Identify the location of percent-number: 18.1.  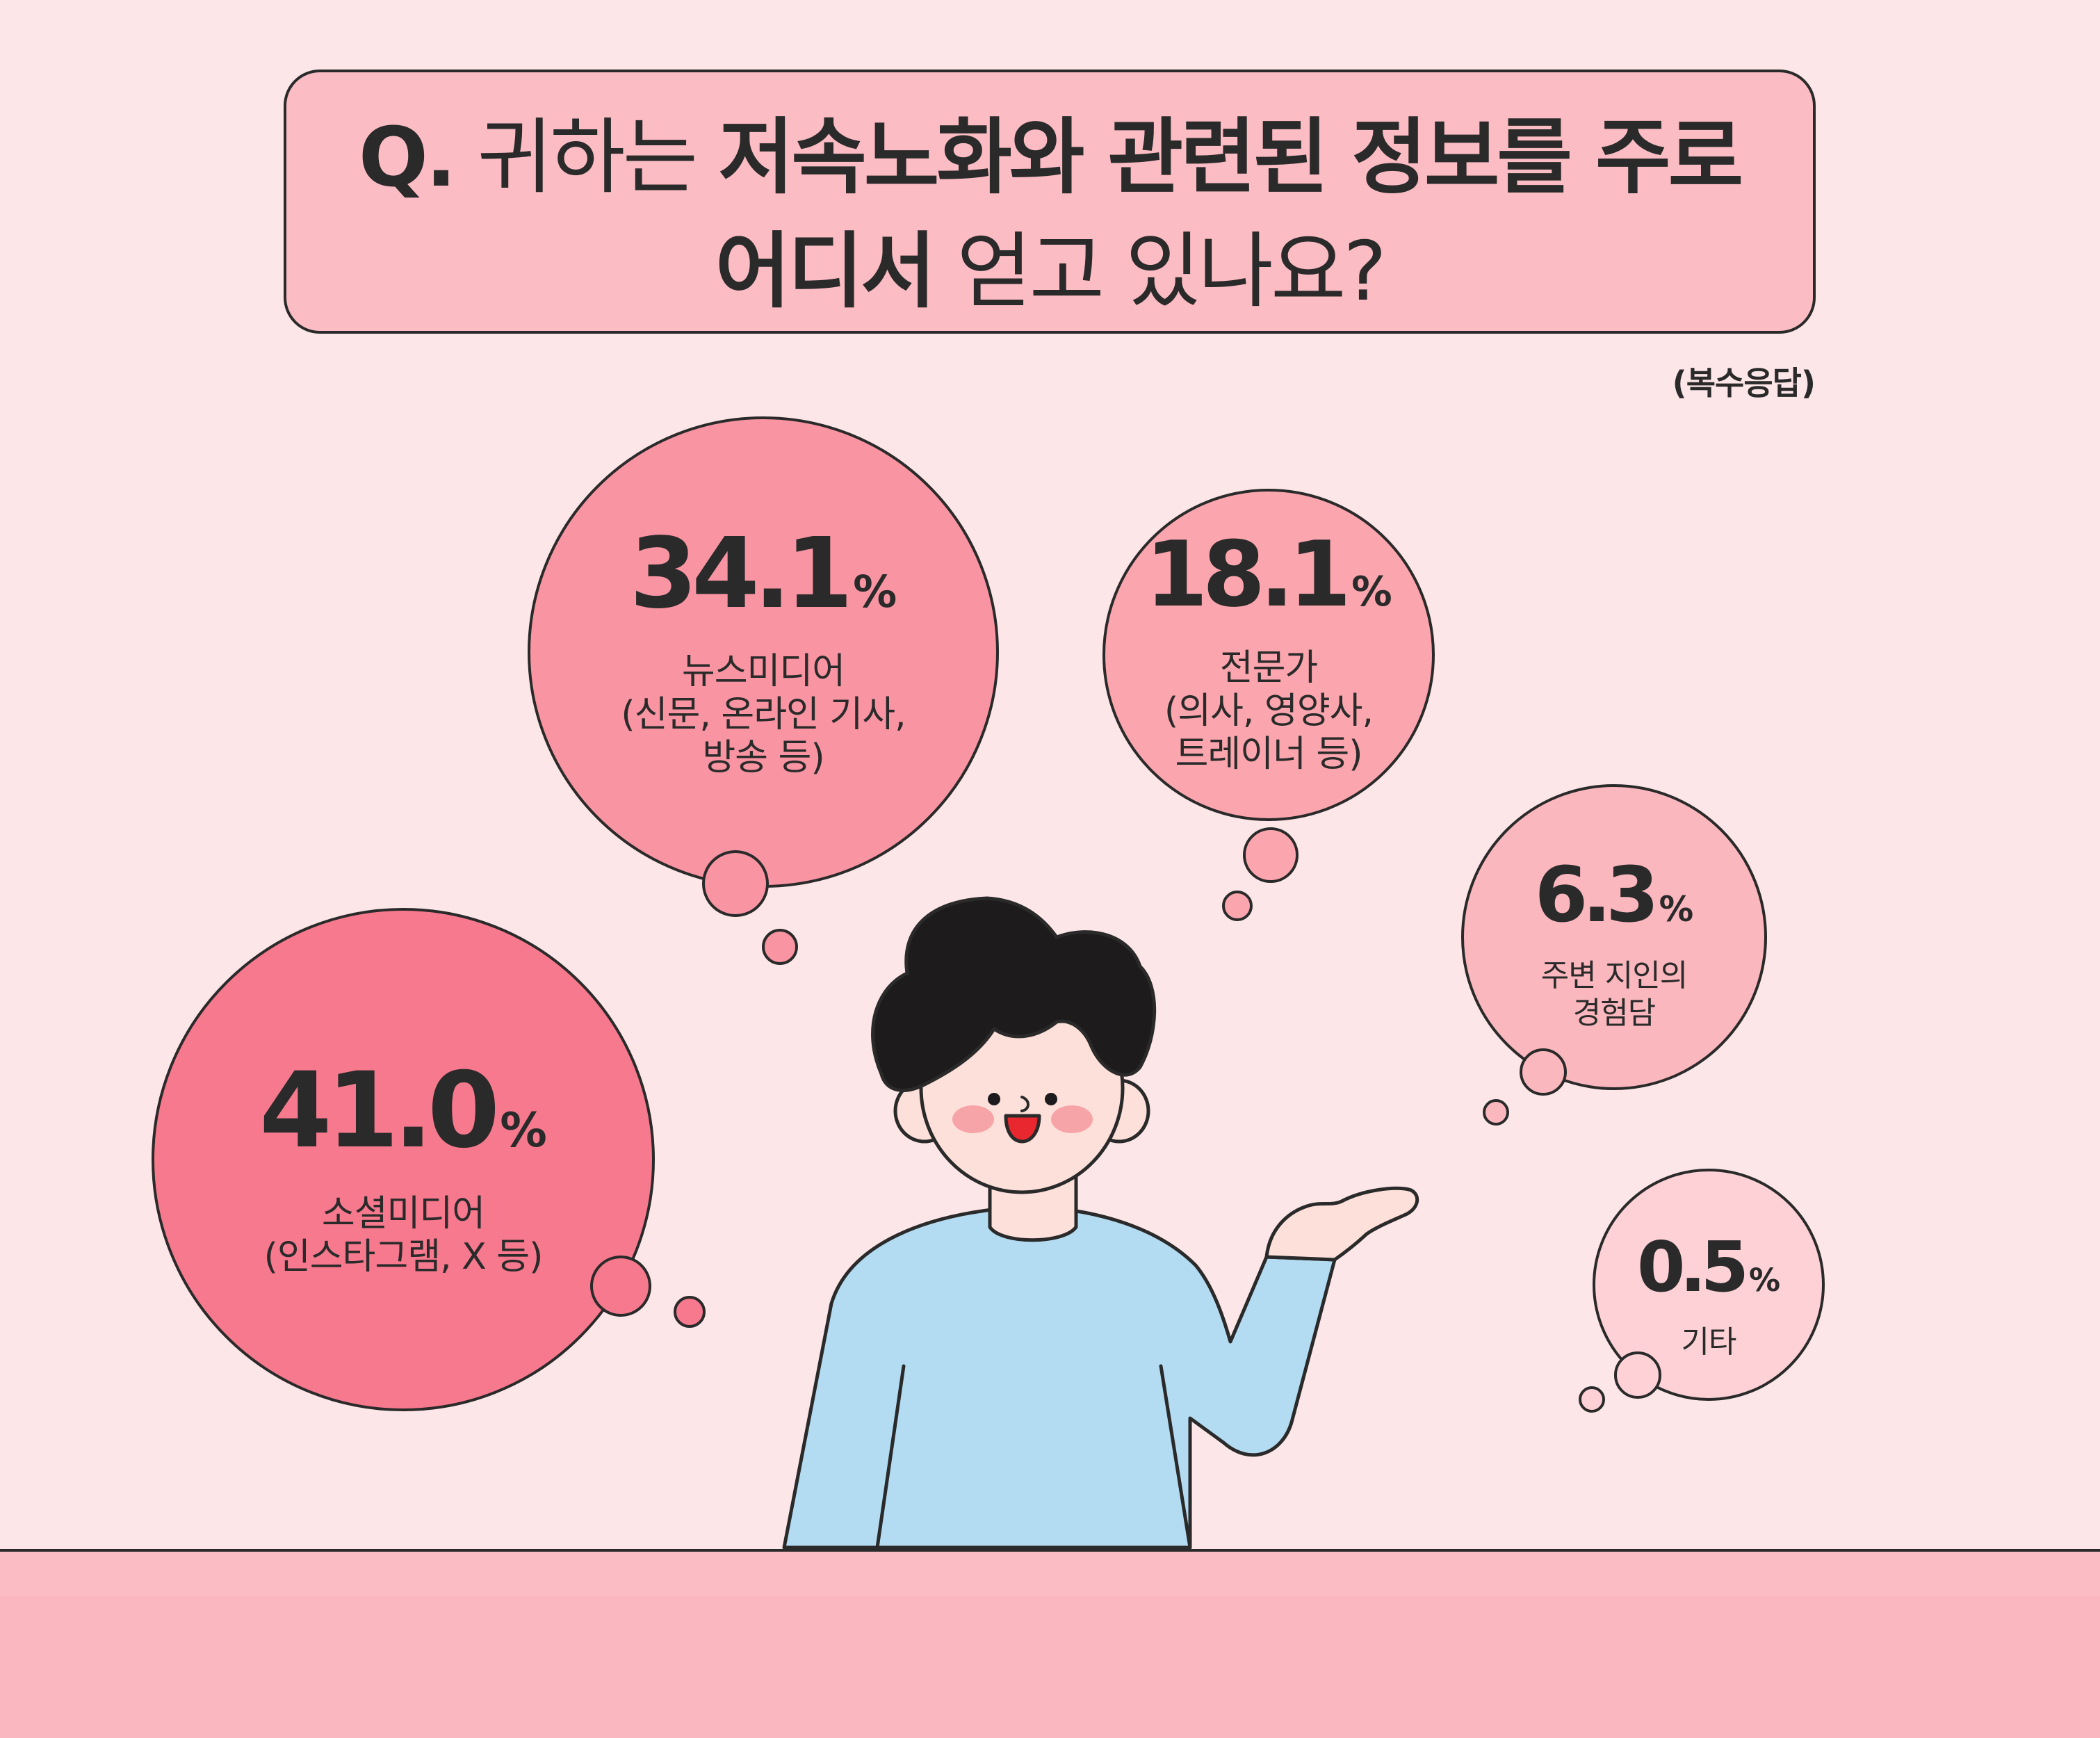
(1248, 574).